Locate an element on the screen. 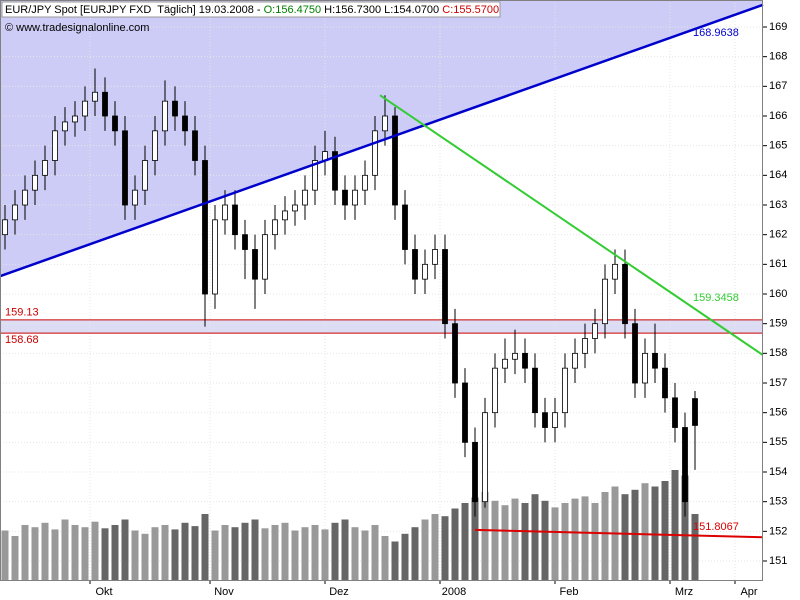  x-tick-label: Okt is located at coordinates (103, 592).